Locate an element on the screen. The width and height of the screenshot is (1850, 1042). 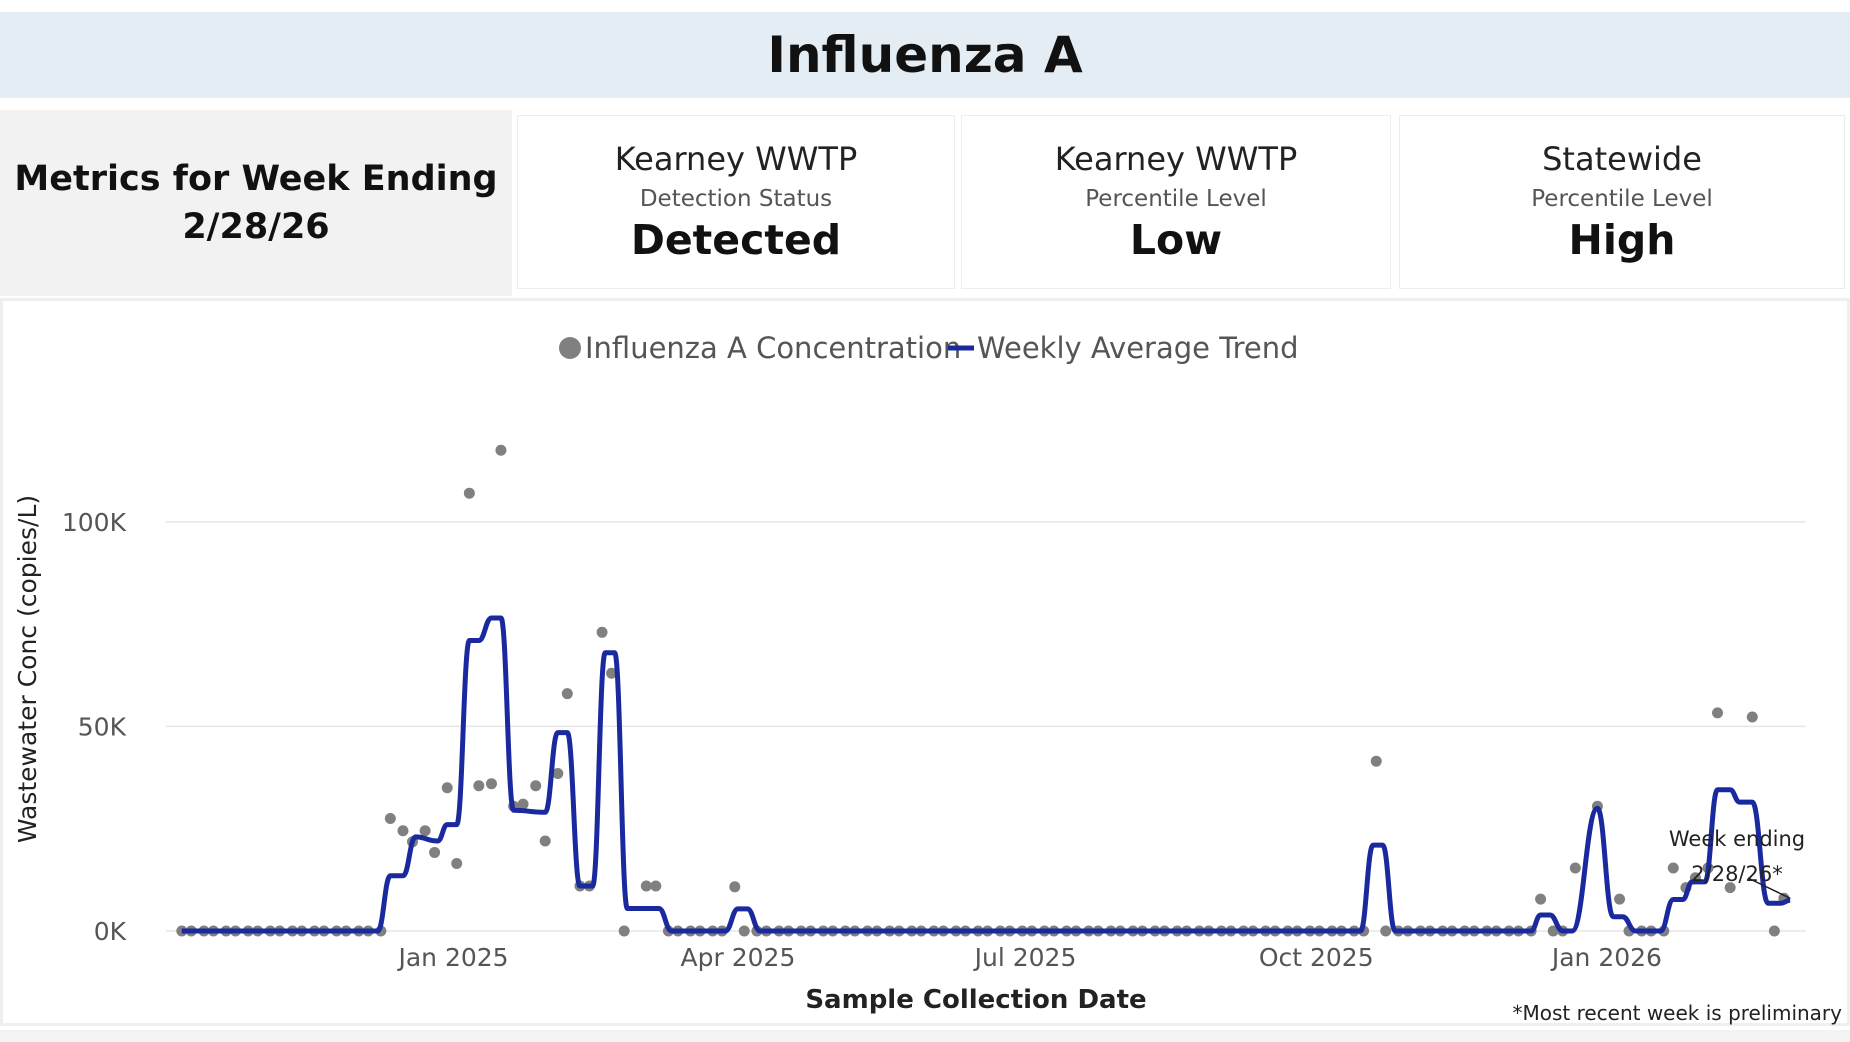
legend-concentration-label: Influenza A Concentration is located at coordinates (773, 348).